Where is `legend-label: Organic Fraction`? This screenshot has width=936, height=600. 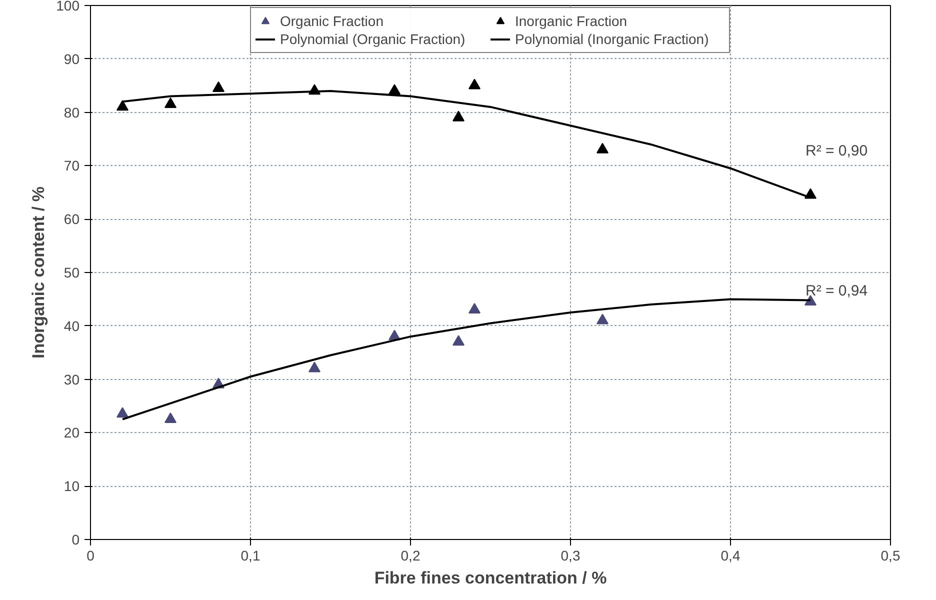 legend-label: Organic Fraction is located at coordinates (332, 21).